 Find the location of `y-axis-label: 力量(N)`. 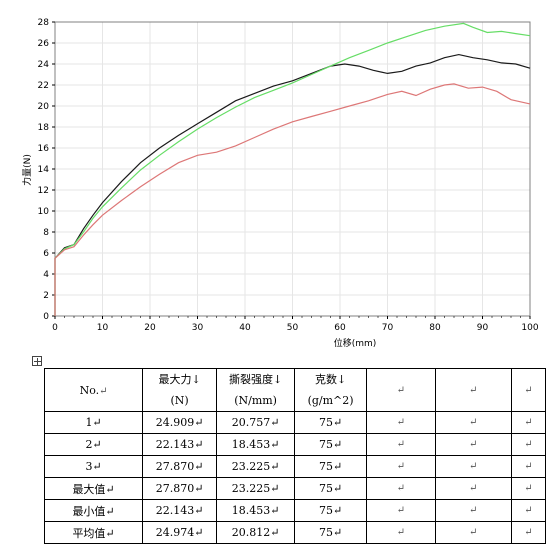

y-axis-label: 力量(N) is located at coordinates (27, 170).